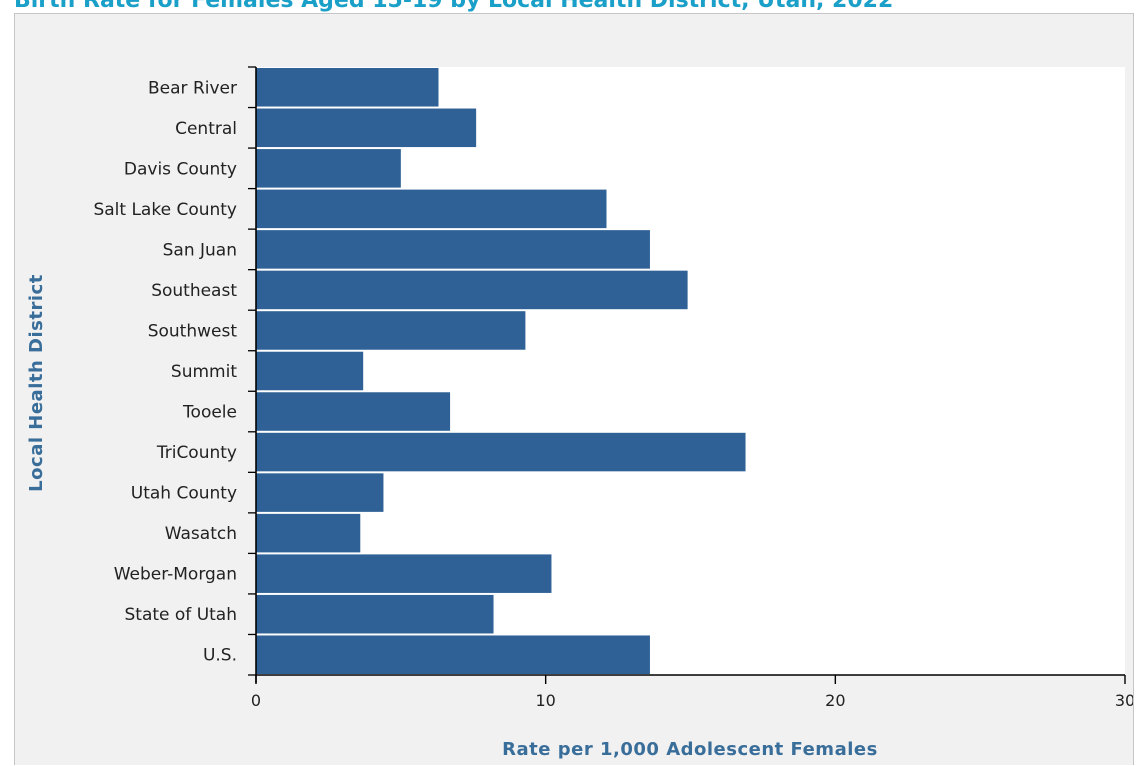  What do you see at coordinates (690, 749) in the screenshot?
I see `x-axis-title: Rate per 1,000 Adolescent Females` at bounding box center [690, 749].